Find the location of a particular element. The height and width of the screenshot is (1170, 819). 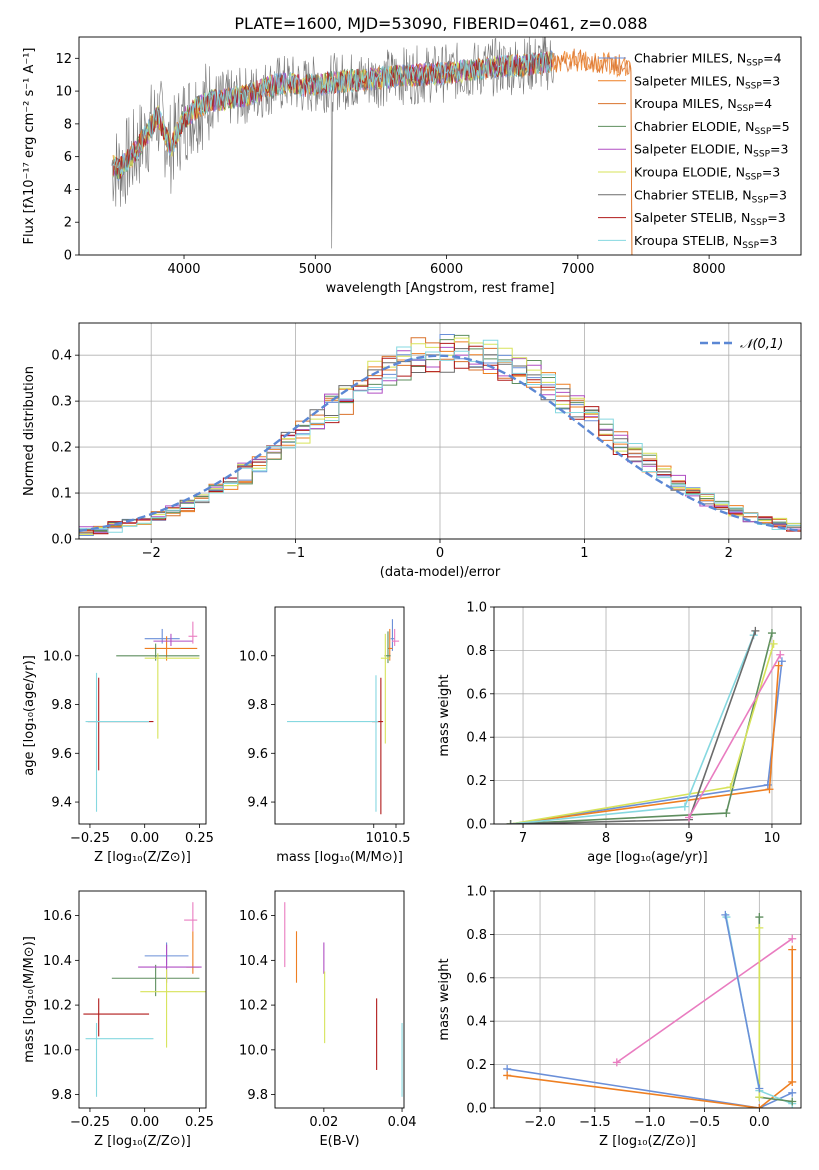

y-tick-label: 1.0 is located at coordinates (476, 892).